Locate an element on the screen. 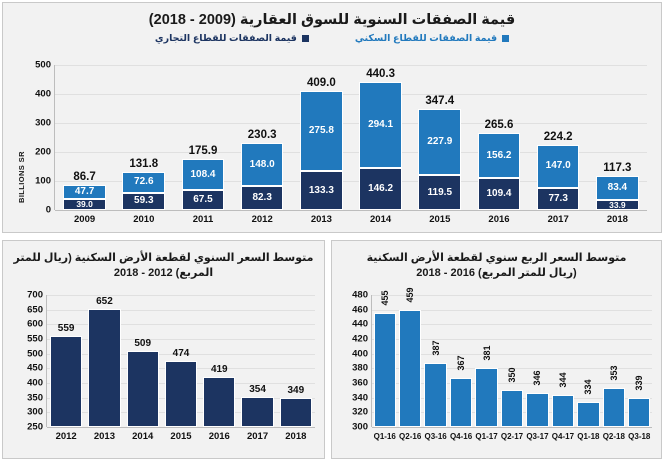 The height and width of the screenshot is (461, 664). bar-segment-residential: 72.6 is located at coordinates (144, 182).